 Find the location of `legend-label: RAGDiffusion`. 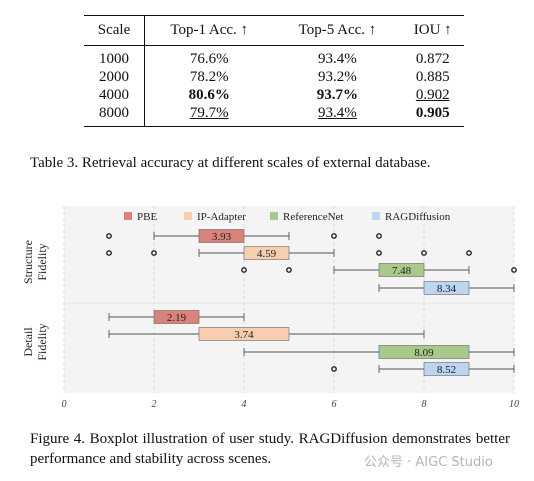

legend-label: RAGDiffusion is located at coordinates (418, 217).